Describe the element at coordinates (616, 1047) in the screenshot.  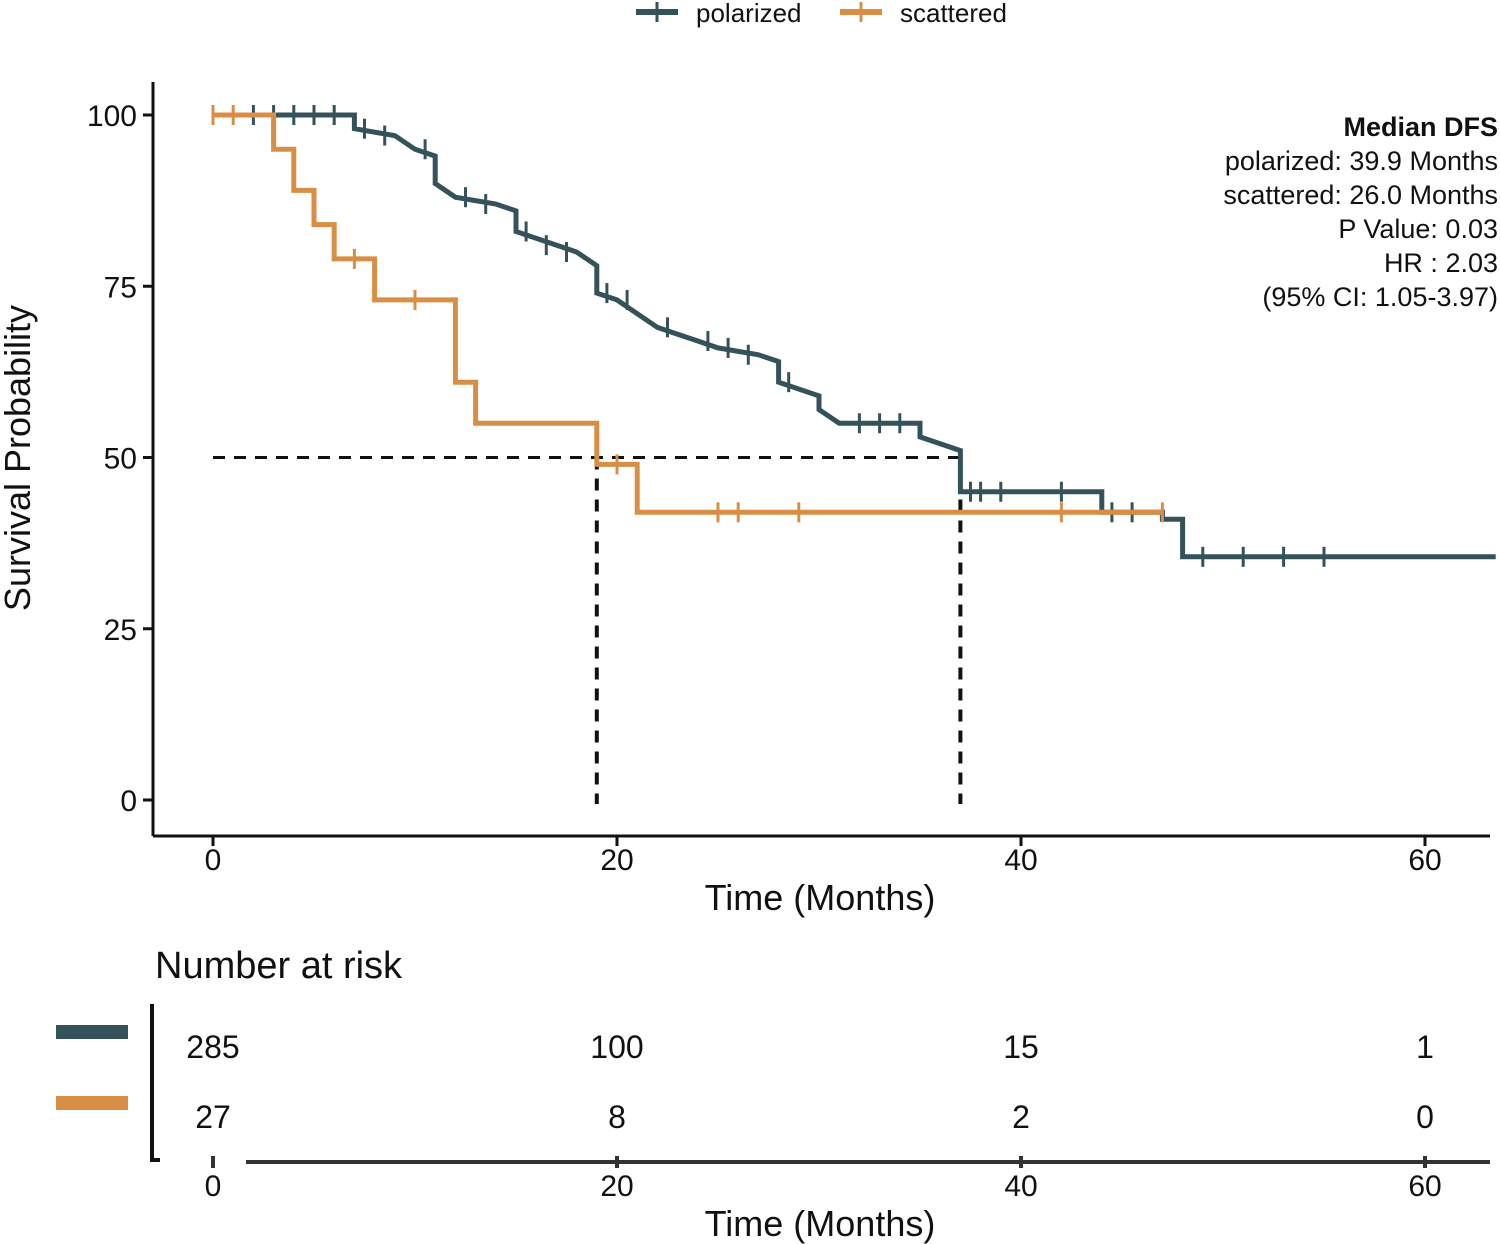
I see `risk-count-polarized-20: 100` at that location.